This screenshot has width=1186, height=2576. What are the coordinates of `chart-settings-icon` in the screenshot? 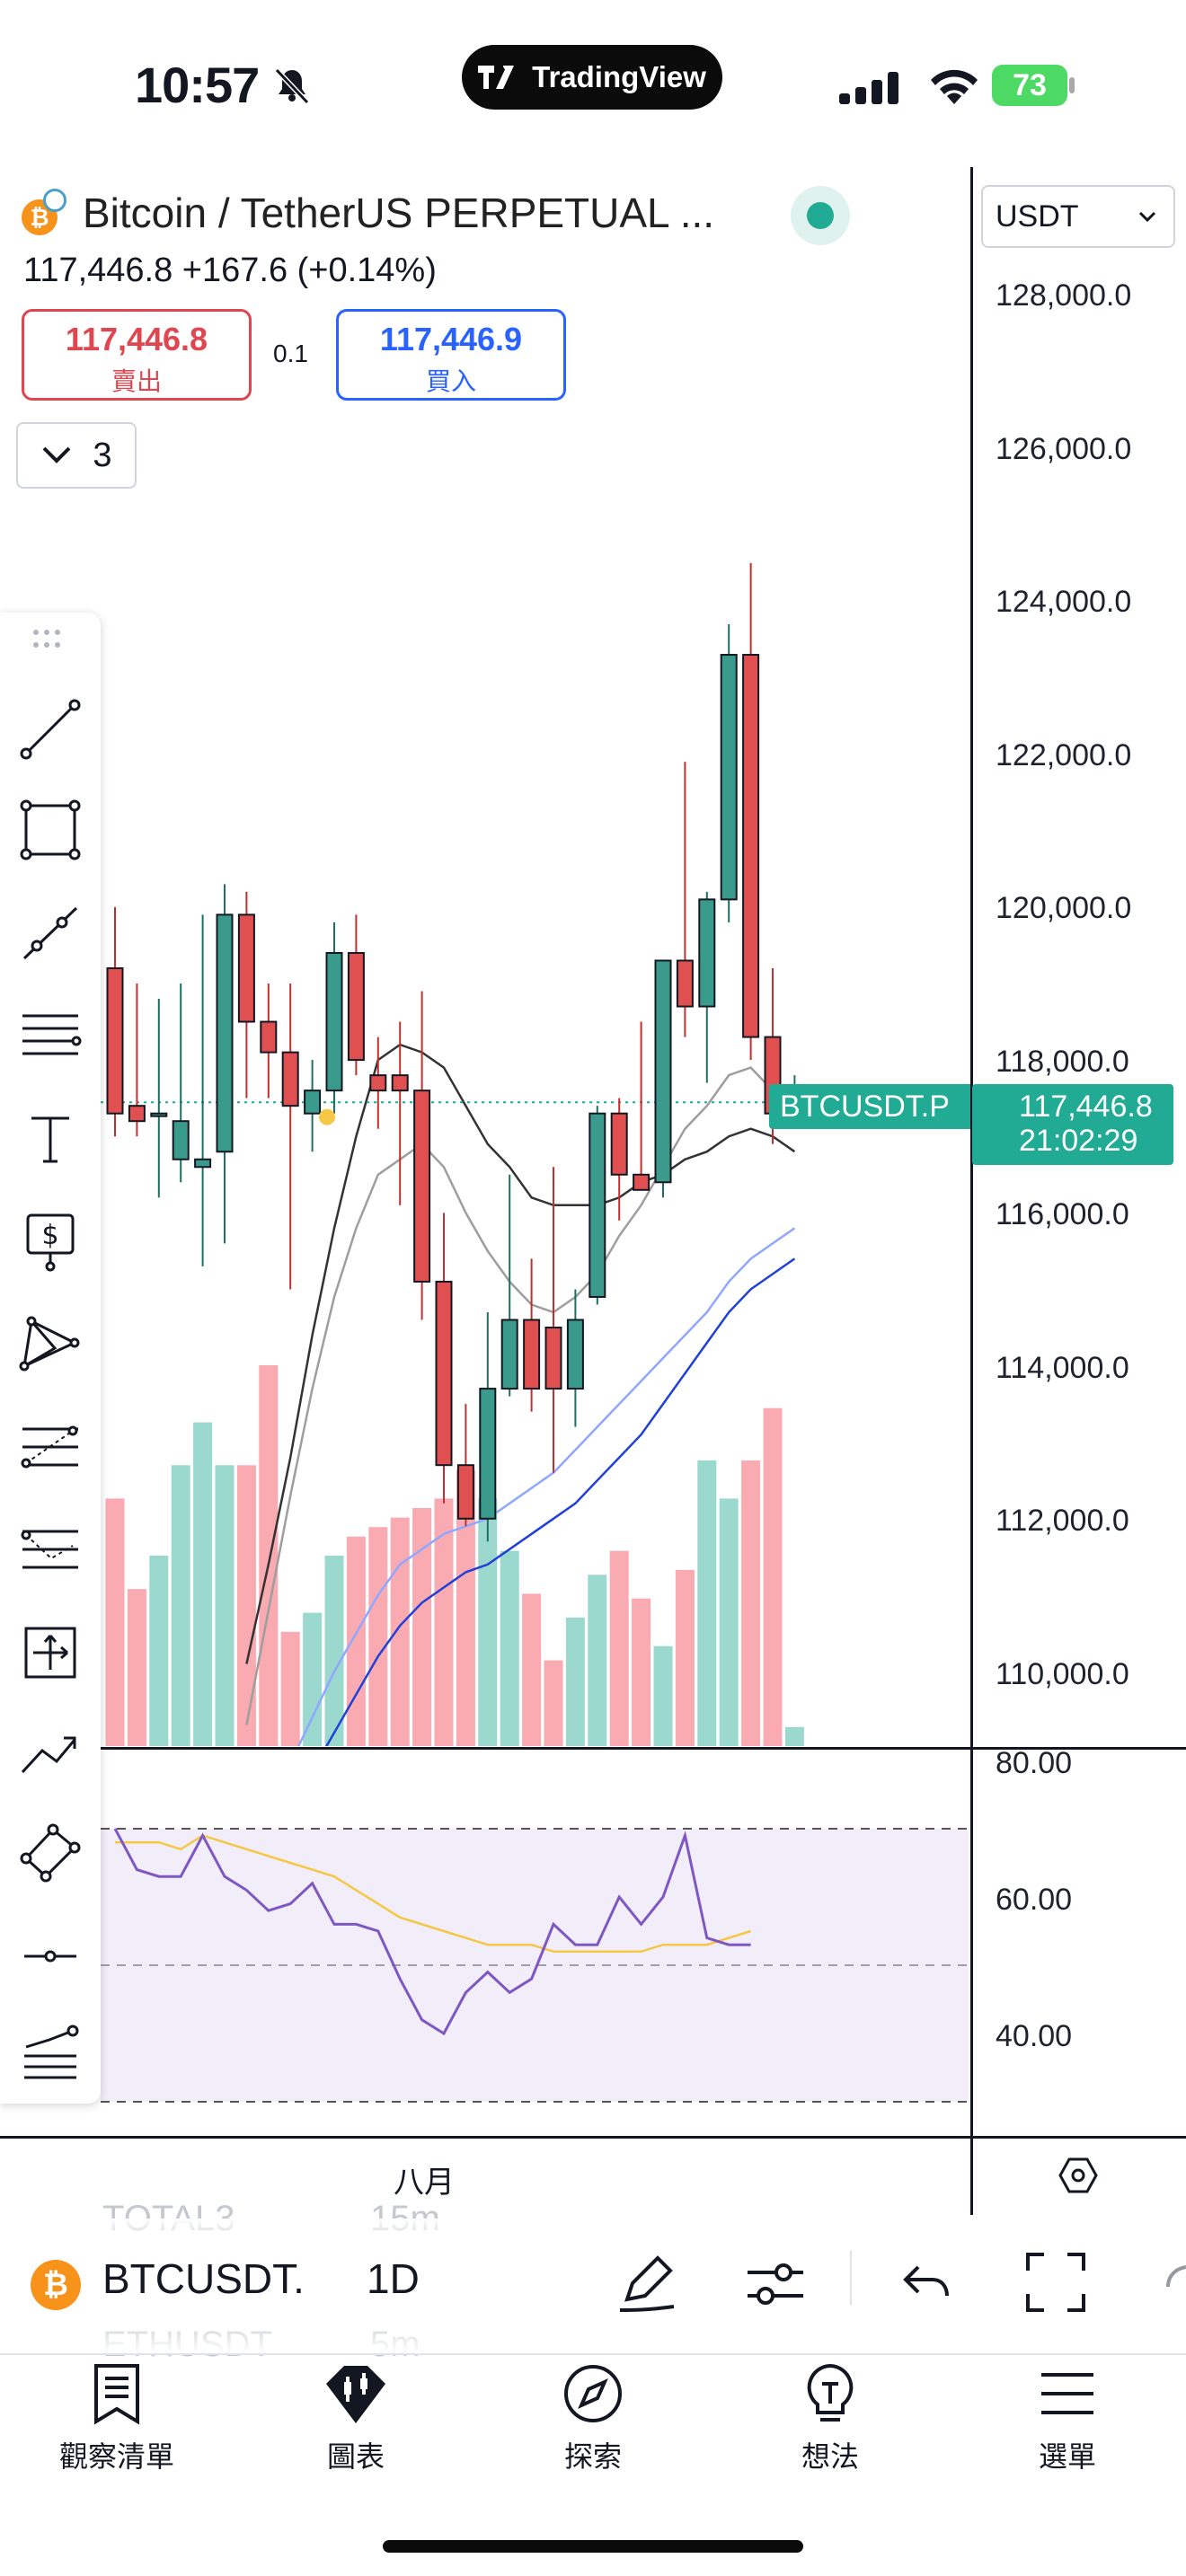 It's located at (1078, 2175).